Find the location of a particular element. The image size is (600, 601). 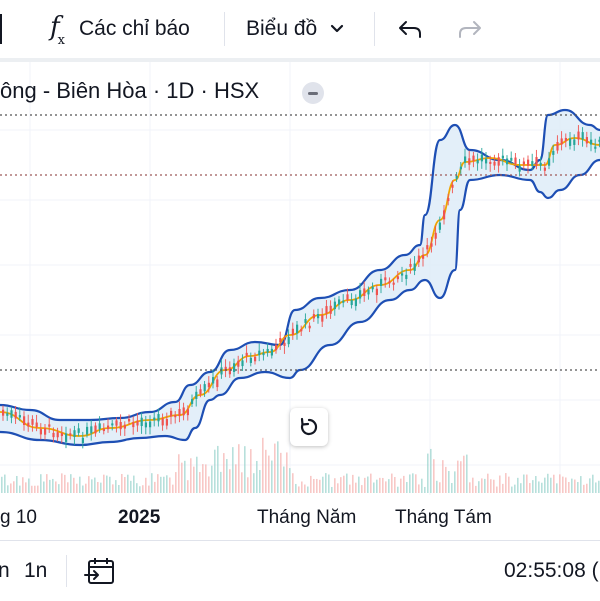

toolbar-divider is located at coordinates (224, 29).